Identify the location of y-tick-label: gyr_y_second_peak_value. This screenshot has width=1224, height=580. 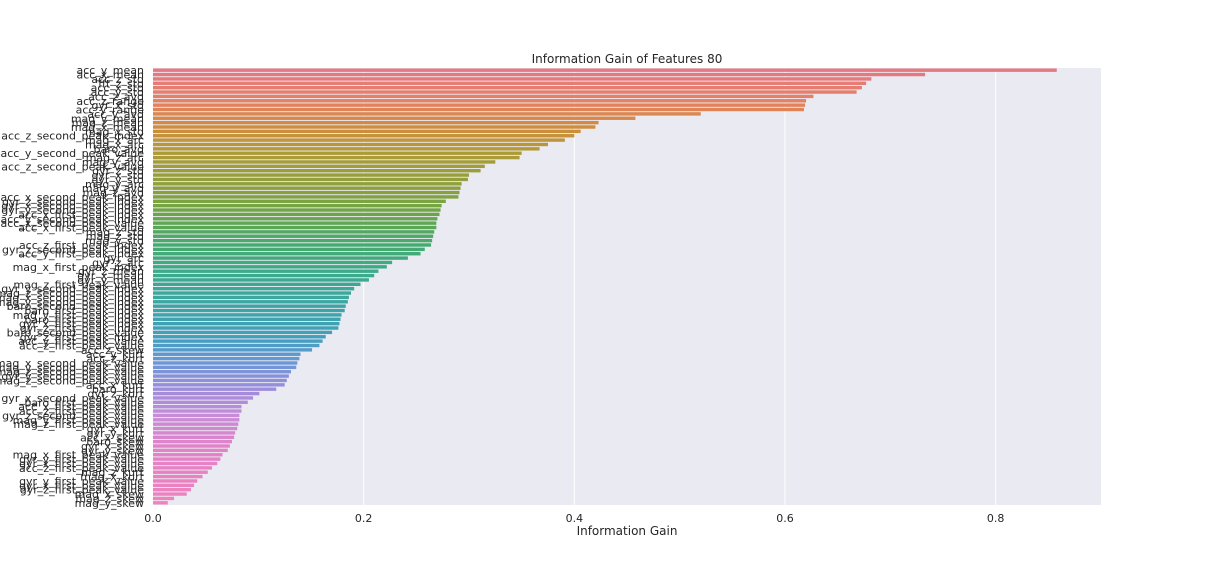
(72, 376).